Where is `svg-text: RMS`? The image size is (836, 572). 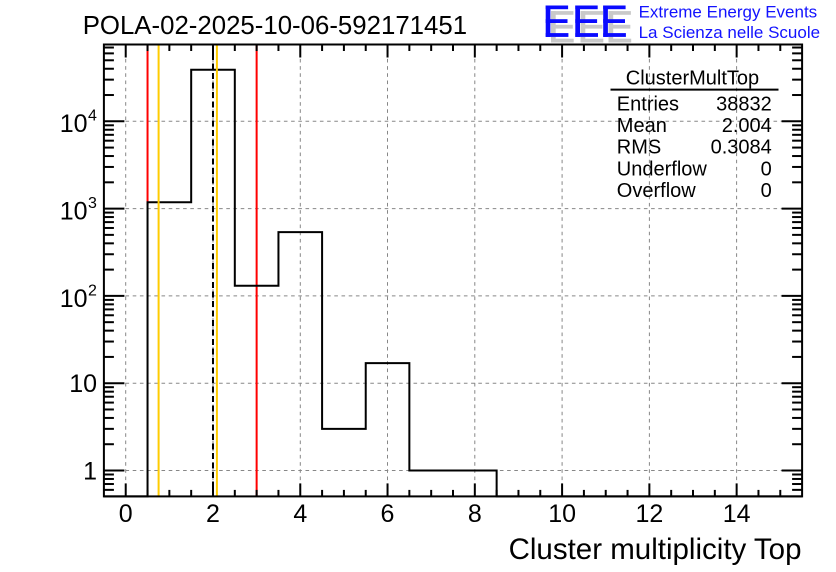 svg-text: RMS is located at coordinates (639, 148).